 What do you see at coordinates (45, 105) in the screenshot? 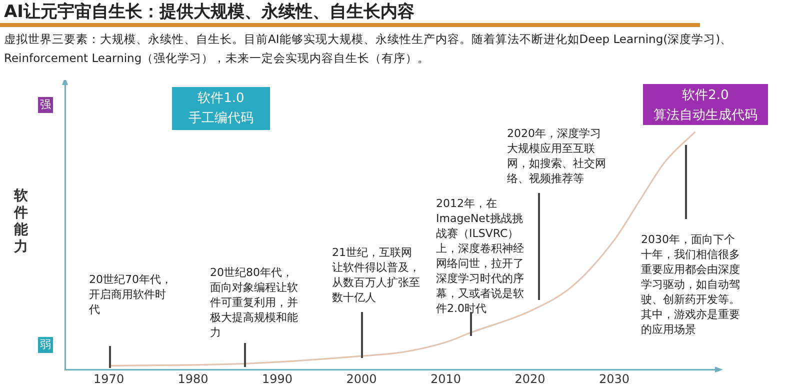
I see `text: 强` at bounding box center [45, 105].